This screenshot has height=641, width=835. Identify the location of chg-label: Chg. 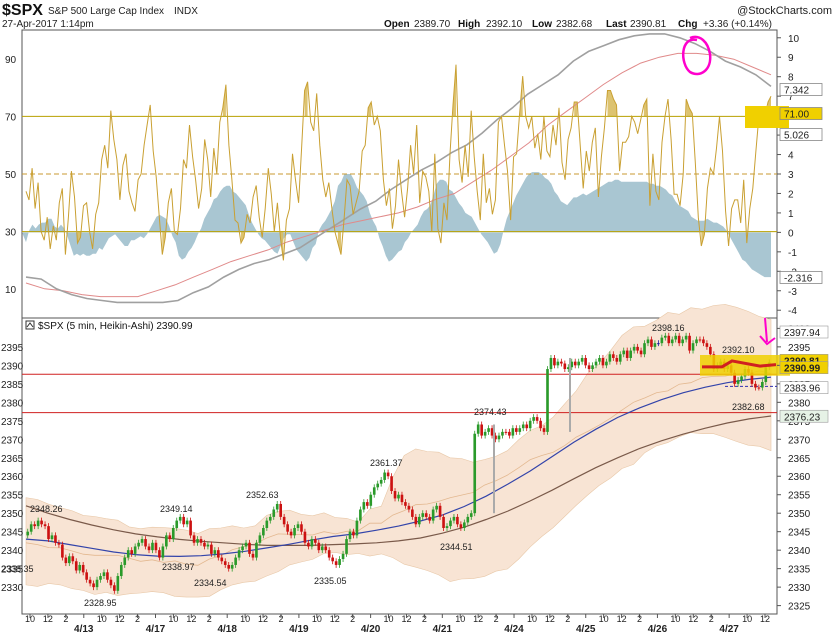
(687, 24).